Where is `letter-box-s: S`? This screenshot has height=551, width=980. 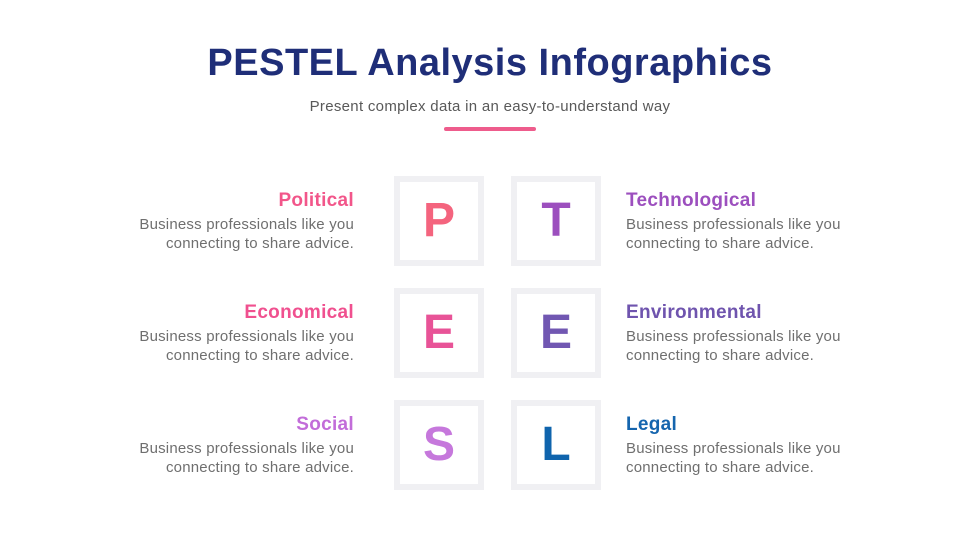 letter-box-s: S is located at coordinates (439, 445).